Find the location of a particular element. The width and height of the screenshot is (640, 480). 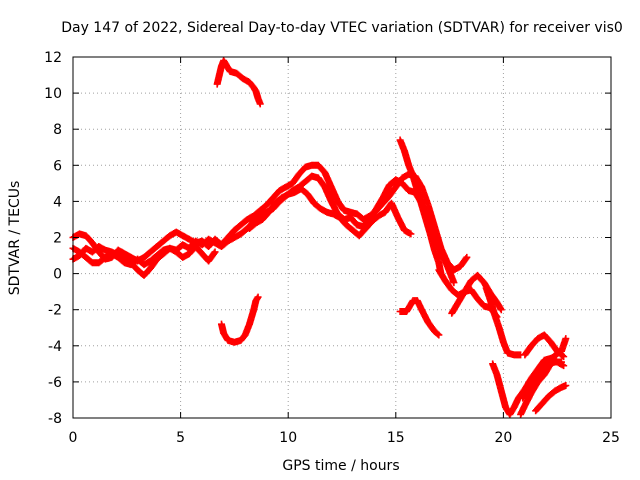

x-tick-label: 0 is located at coordinates (73, 438).